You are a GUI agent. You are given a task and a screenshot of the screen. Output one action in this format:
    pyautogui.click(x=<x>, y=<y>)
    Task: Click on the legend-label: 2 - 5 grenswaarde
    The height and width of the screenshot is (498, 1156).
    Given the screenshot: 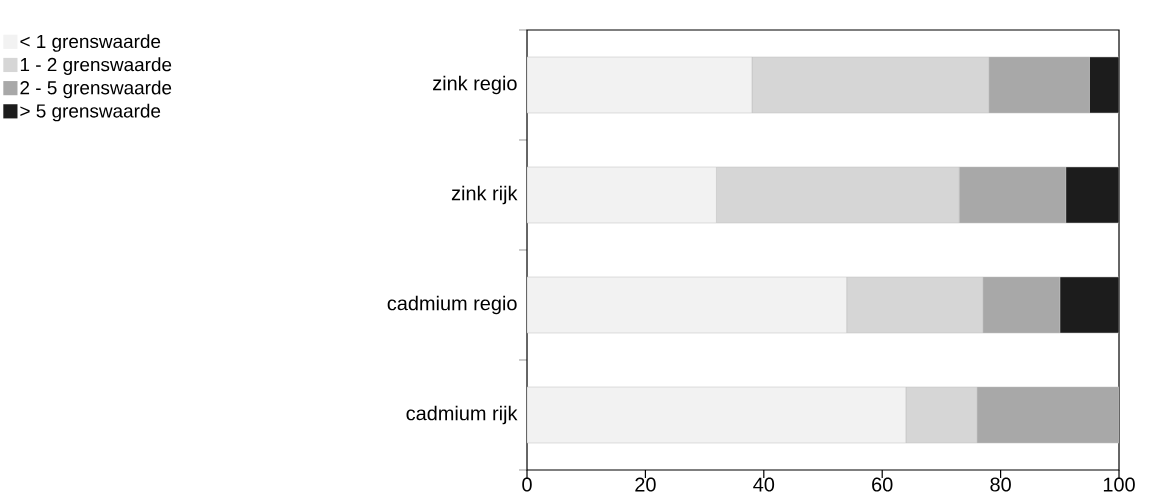 What is the action you would take?
    pyautogui.click(x=96, y=89)
    